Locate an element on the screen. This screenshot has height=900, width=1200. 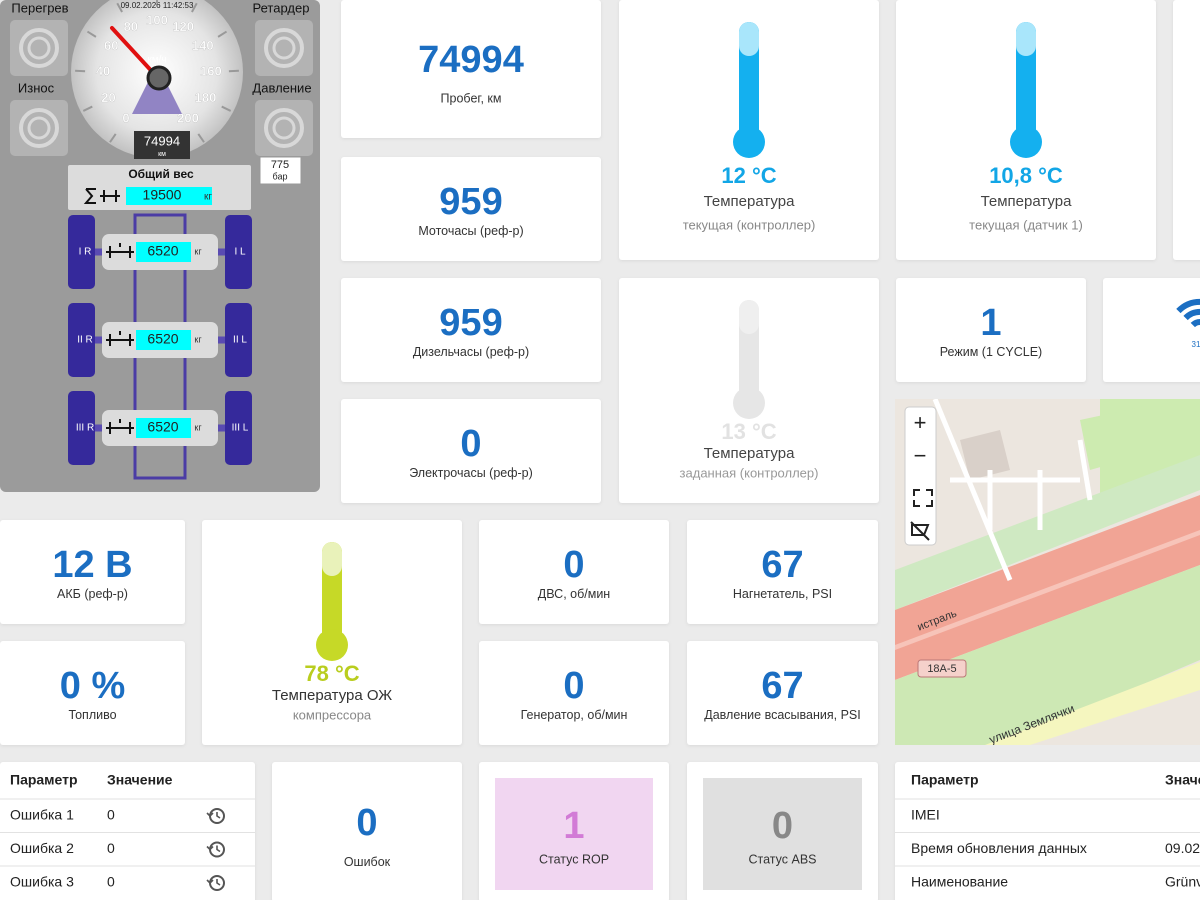
tile-label: Давление всасывания, PSI is located at coordinates (782, 715).